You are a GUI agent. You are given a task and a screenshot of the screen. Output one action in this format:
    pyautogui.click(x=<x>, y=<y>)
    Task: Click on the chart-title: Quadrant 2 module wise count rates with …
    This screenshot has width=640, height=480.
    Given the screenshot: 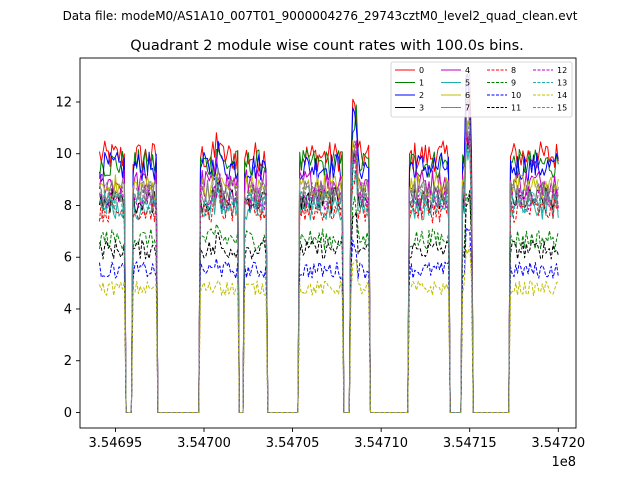 What is the action you would take?
    pyautogui.click(x=327, y=46)
    